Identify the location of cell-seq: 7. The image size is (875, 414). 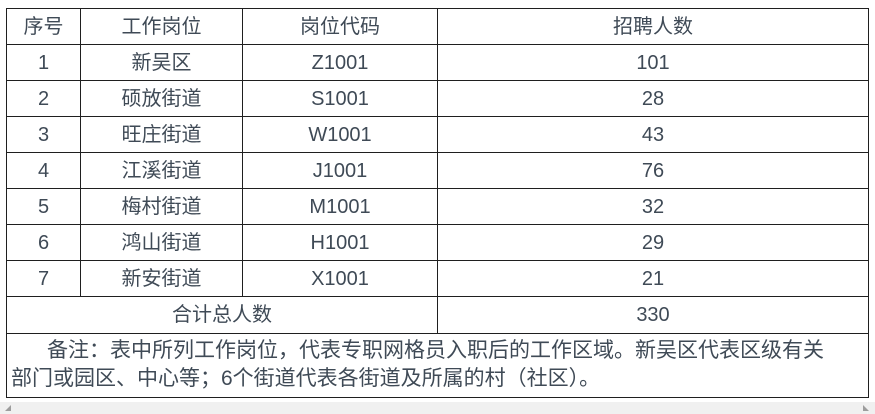
(43, 278).